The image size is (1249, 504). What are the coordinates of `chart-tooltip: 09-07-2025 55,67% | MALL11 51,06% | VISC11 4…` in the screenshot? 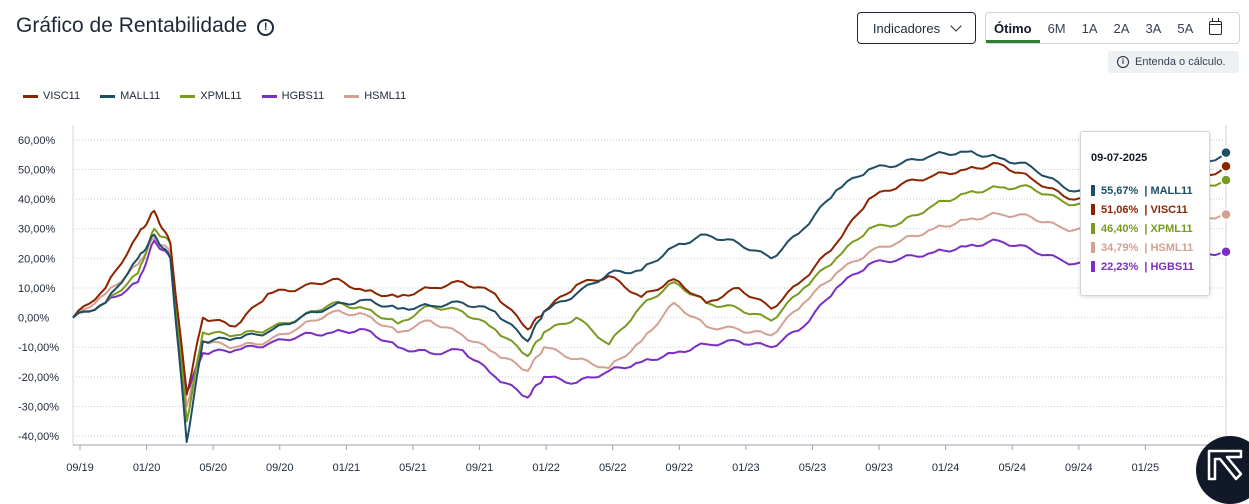 It's located at (1145, 213).